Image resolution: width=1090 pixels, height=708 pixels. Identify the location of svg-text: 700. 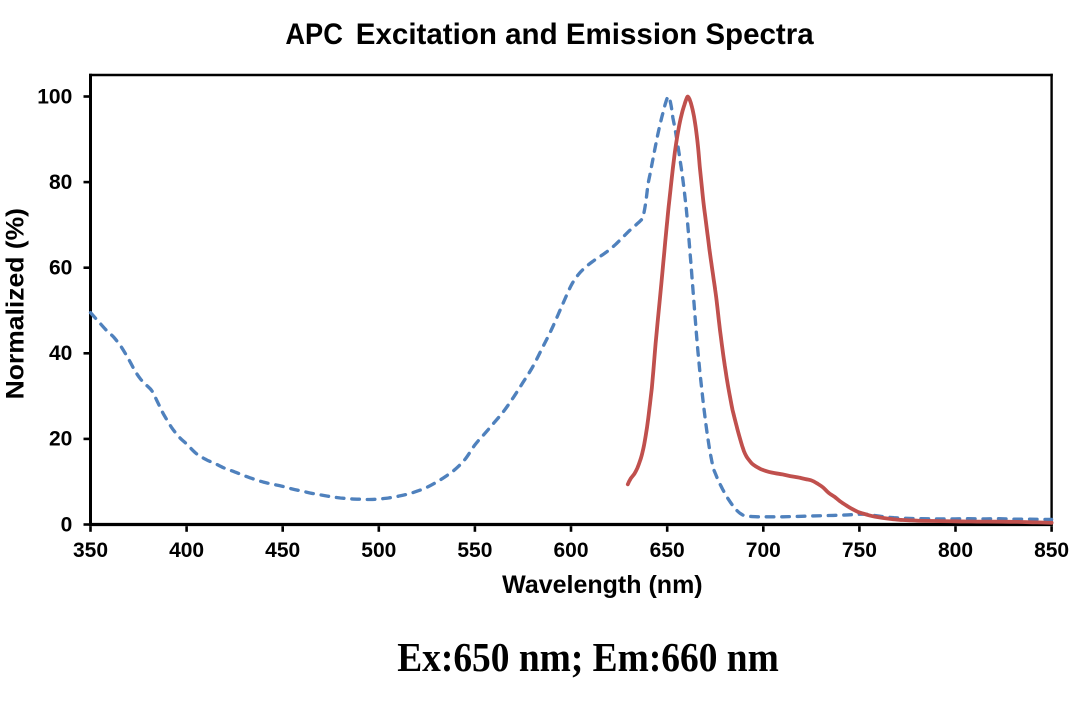
(763, 550).